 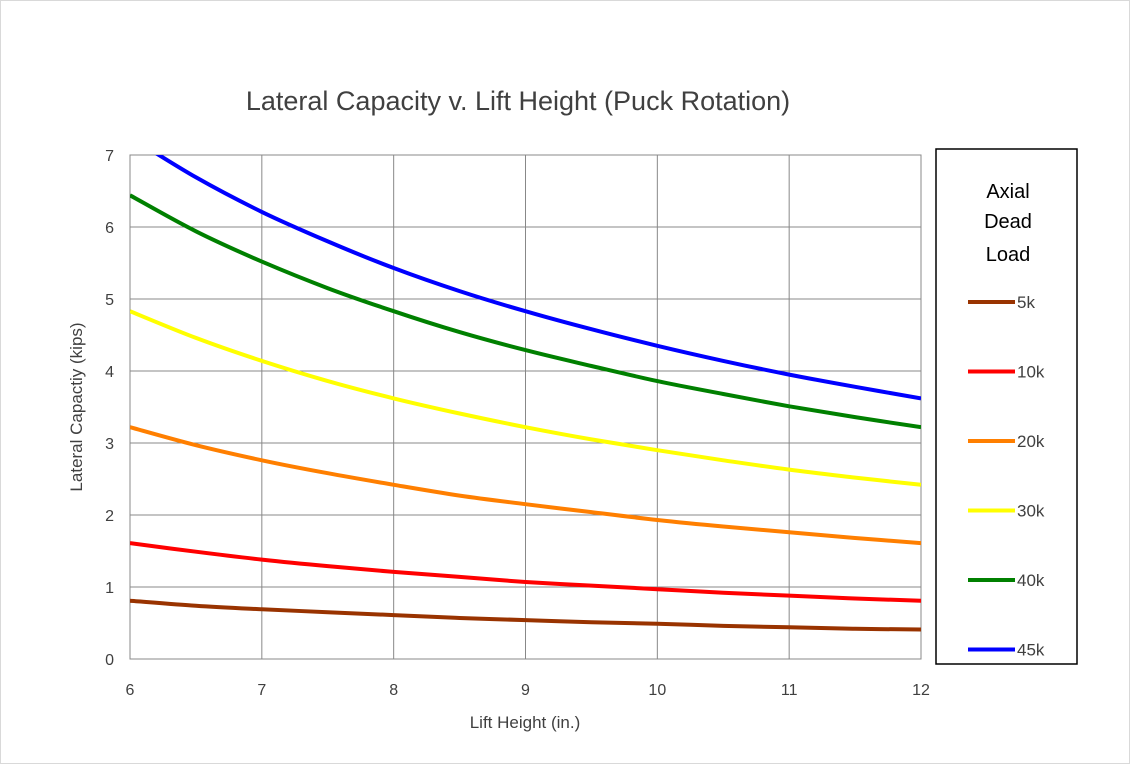 I want to click on x-axis-label: Lift Height (in.), so click(x=525, y=722).